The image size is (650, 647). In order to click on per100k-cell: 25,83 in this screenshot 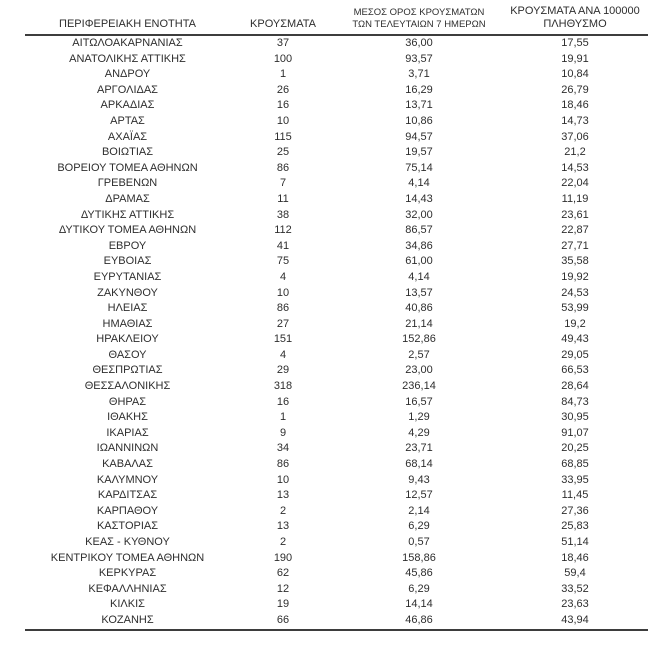, I will do `click(575, 526)`.